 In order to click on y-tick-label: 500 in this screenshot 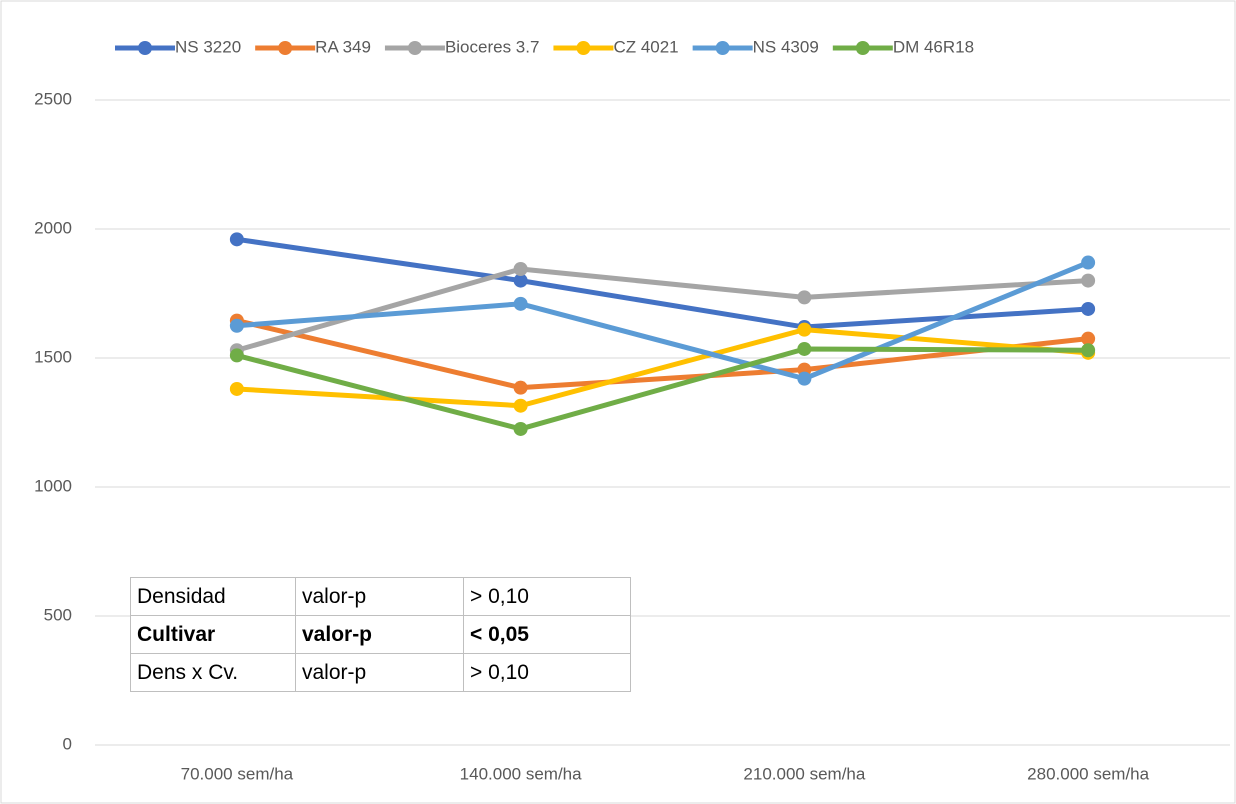, I will do `click(58, 614)`.